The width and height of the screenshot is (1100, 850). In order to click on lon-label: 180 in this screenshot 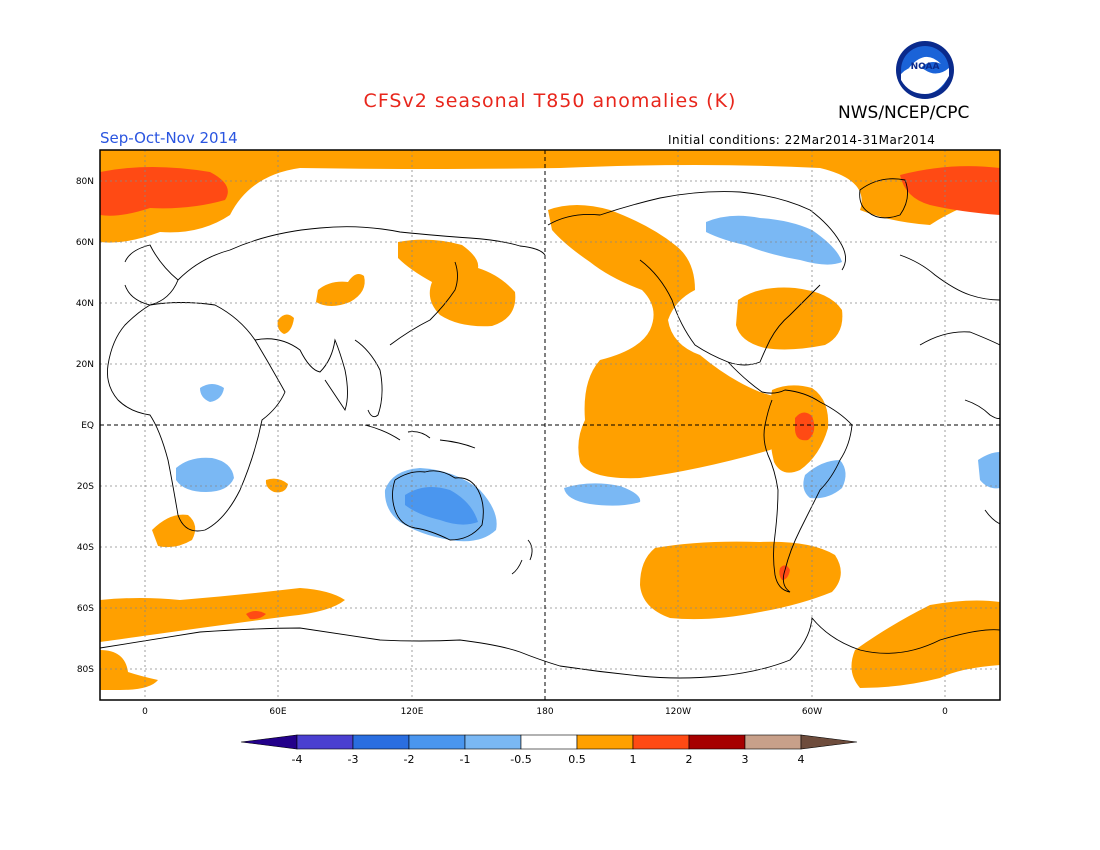, I will do `click(544, 712)`.